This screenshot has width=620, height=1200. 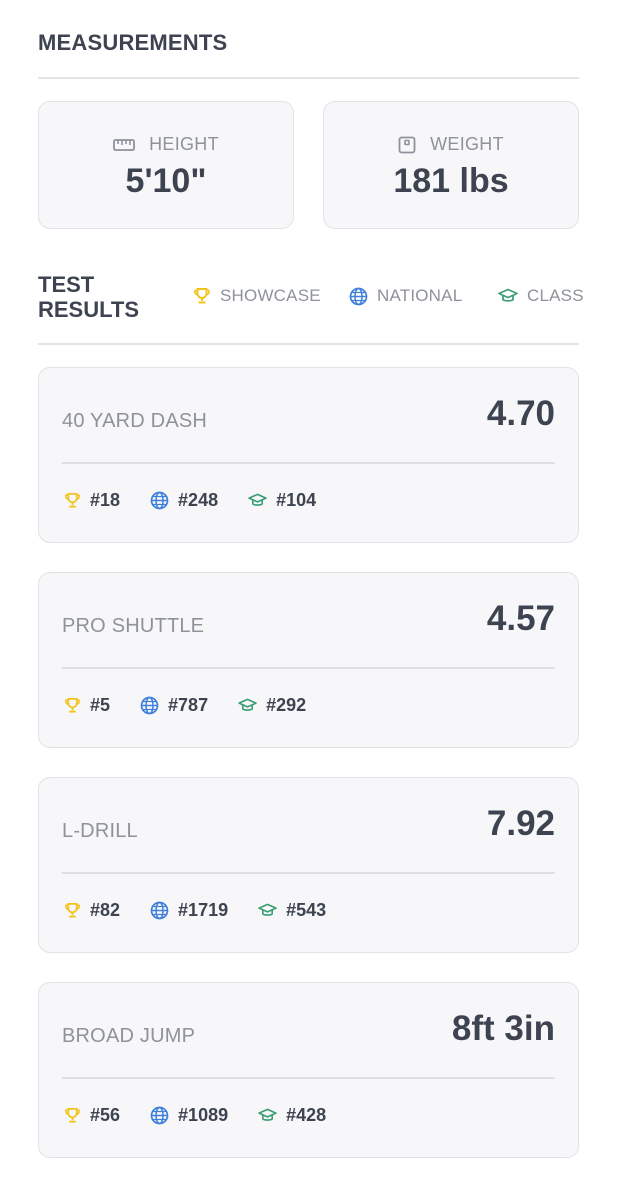 I want to click on showcase-rank: #18, so click(x=92, y=500).